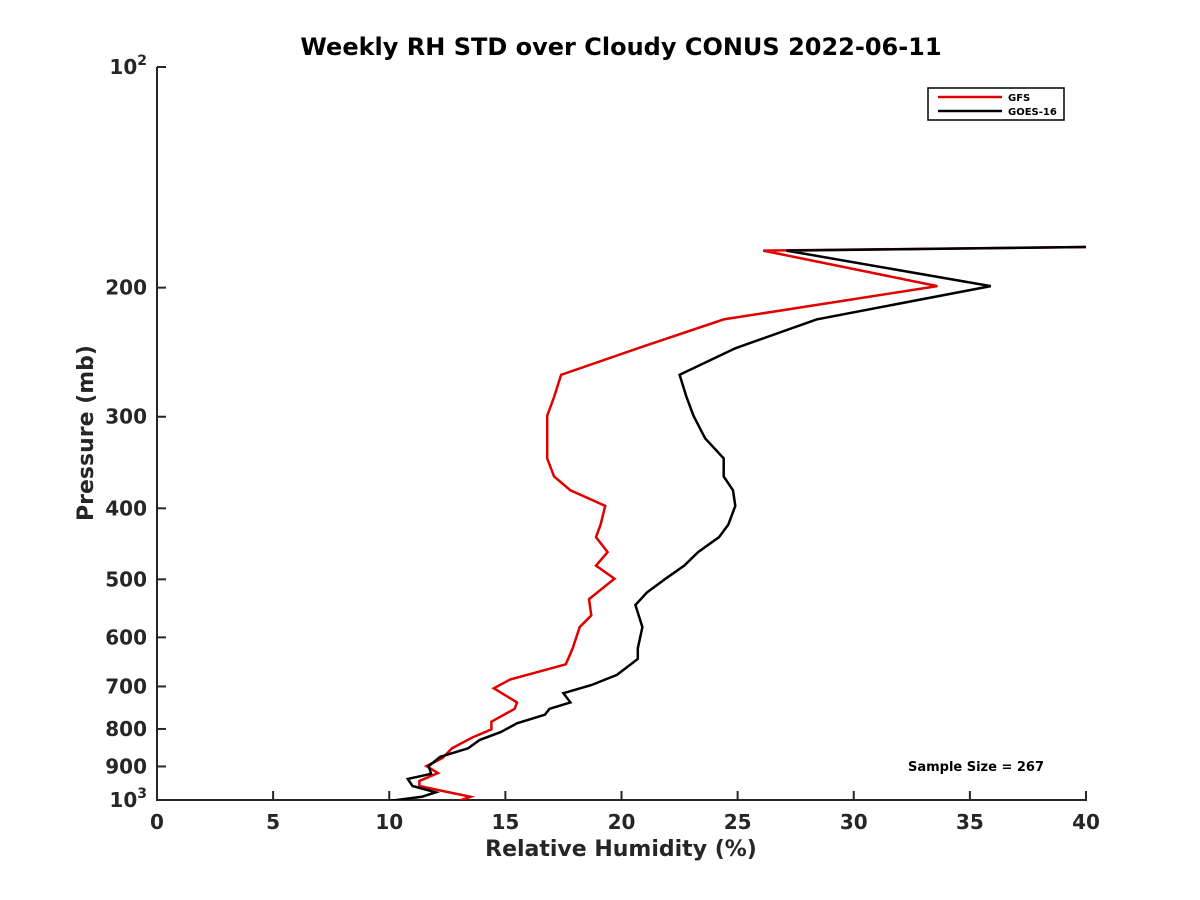  What do you see at coordinates (1032, 112) in the screenshot?
I see `legend-label-goes16: GOES-16` at bounding box center [1032, 112].